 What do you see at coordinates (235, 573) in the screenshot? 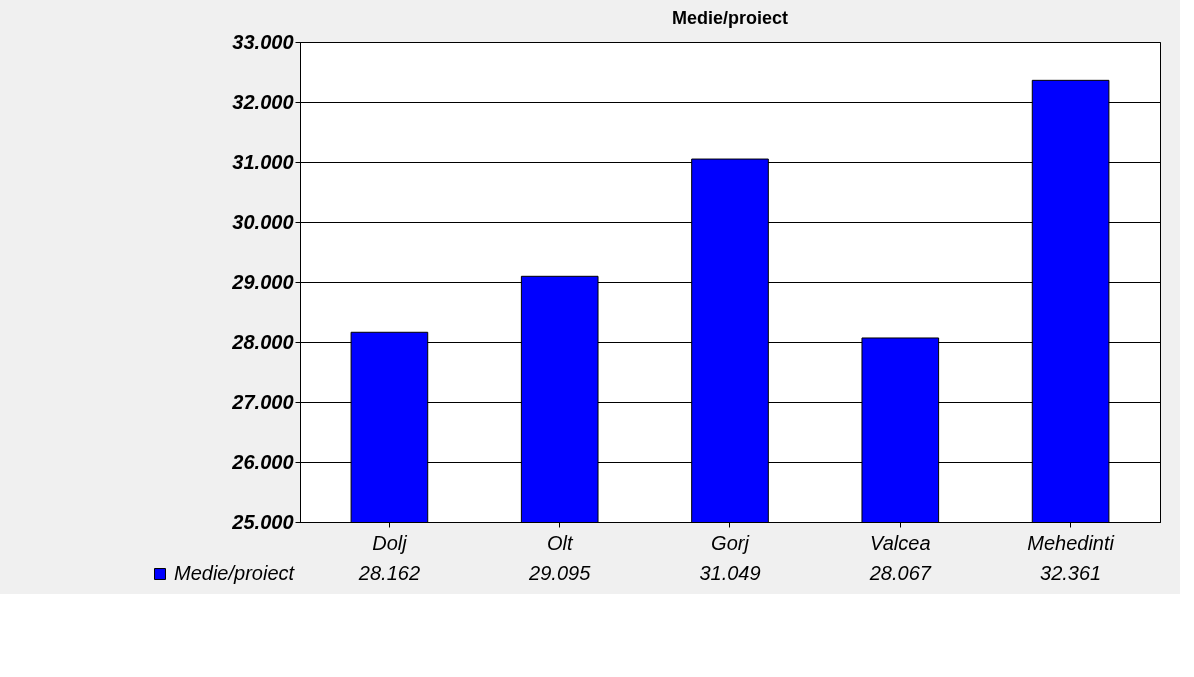
I see `legend-label: Medie/proiect` at bounding box center [235, 573].